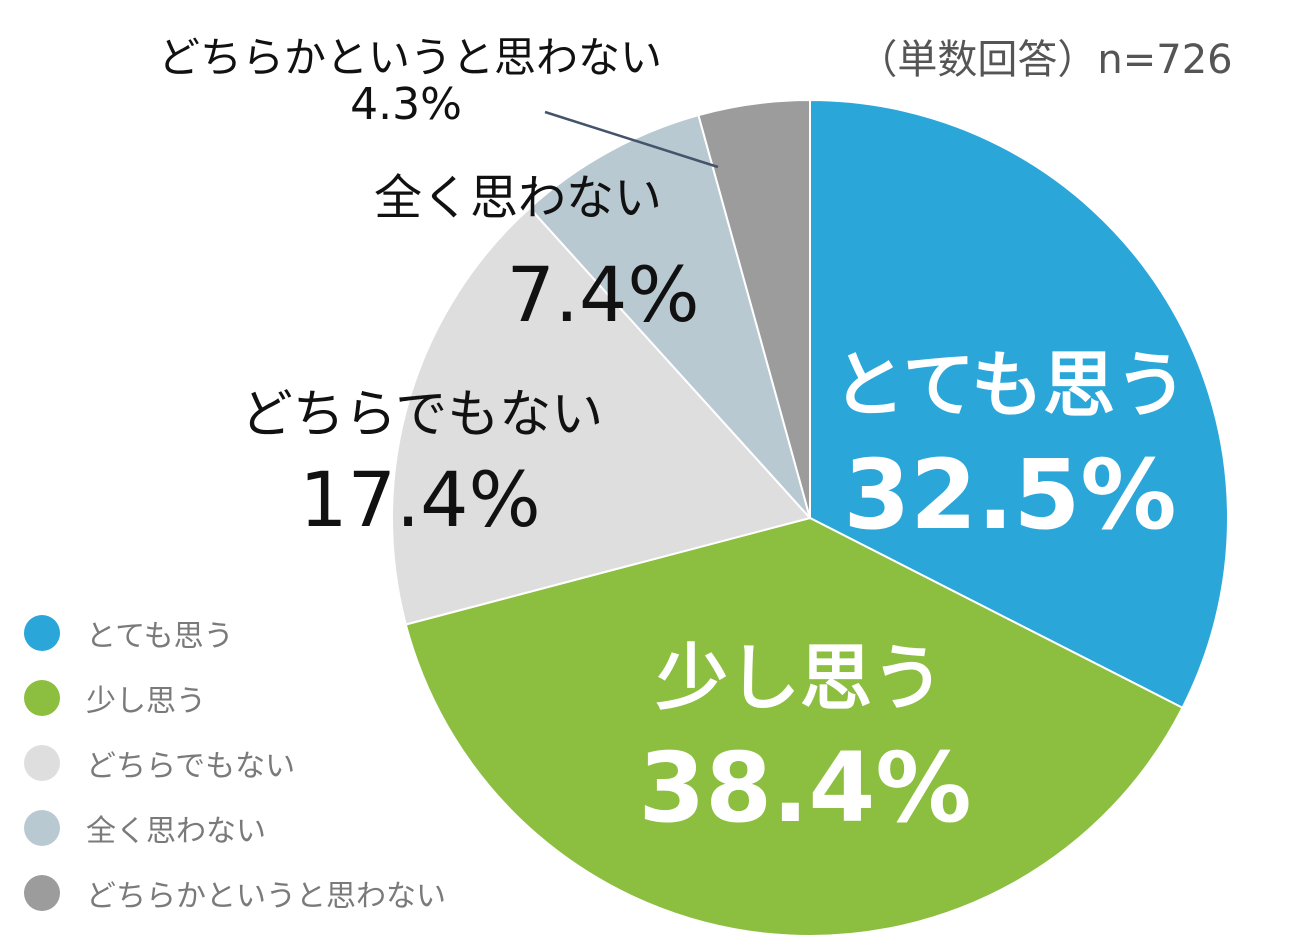 The width and height of the screenshot is (1313, 943). Describe the element at coordinates (1045, 60) in the screenshot. I see `sample-note: （単数回答）n=726` at that location.